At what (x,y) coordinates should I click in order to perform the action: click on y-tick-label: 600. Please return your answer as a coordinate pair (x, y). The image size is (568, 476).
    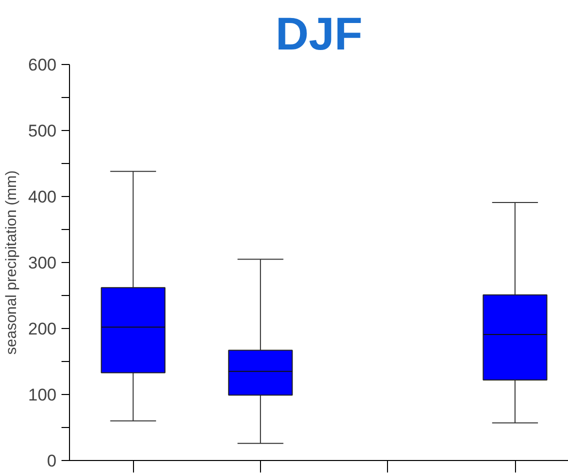
    Looking at the image, I should click on (42, 65).